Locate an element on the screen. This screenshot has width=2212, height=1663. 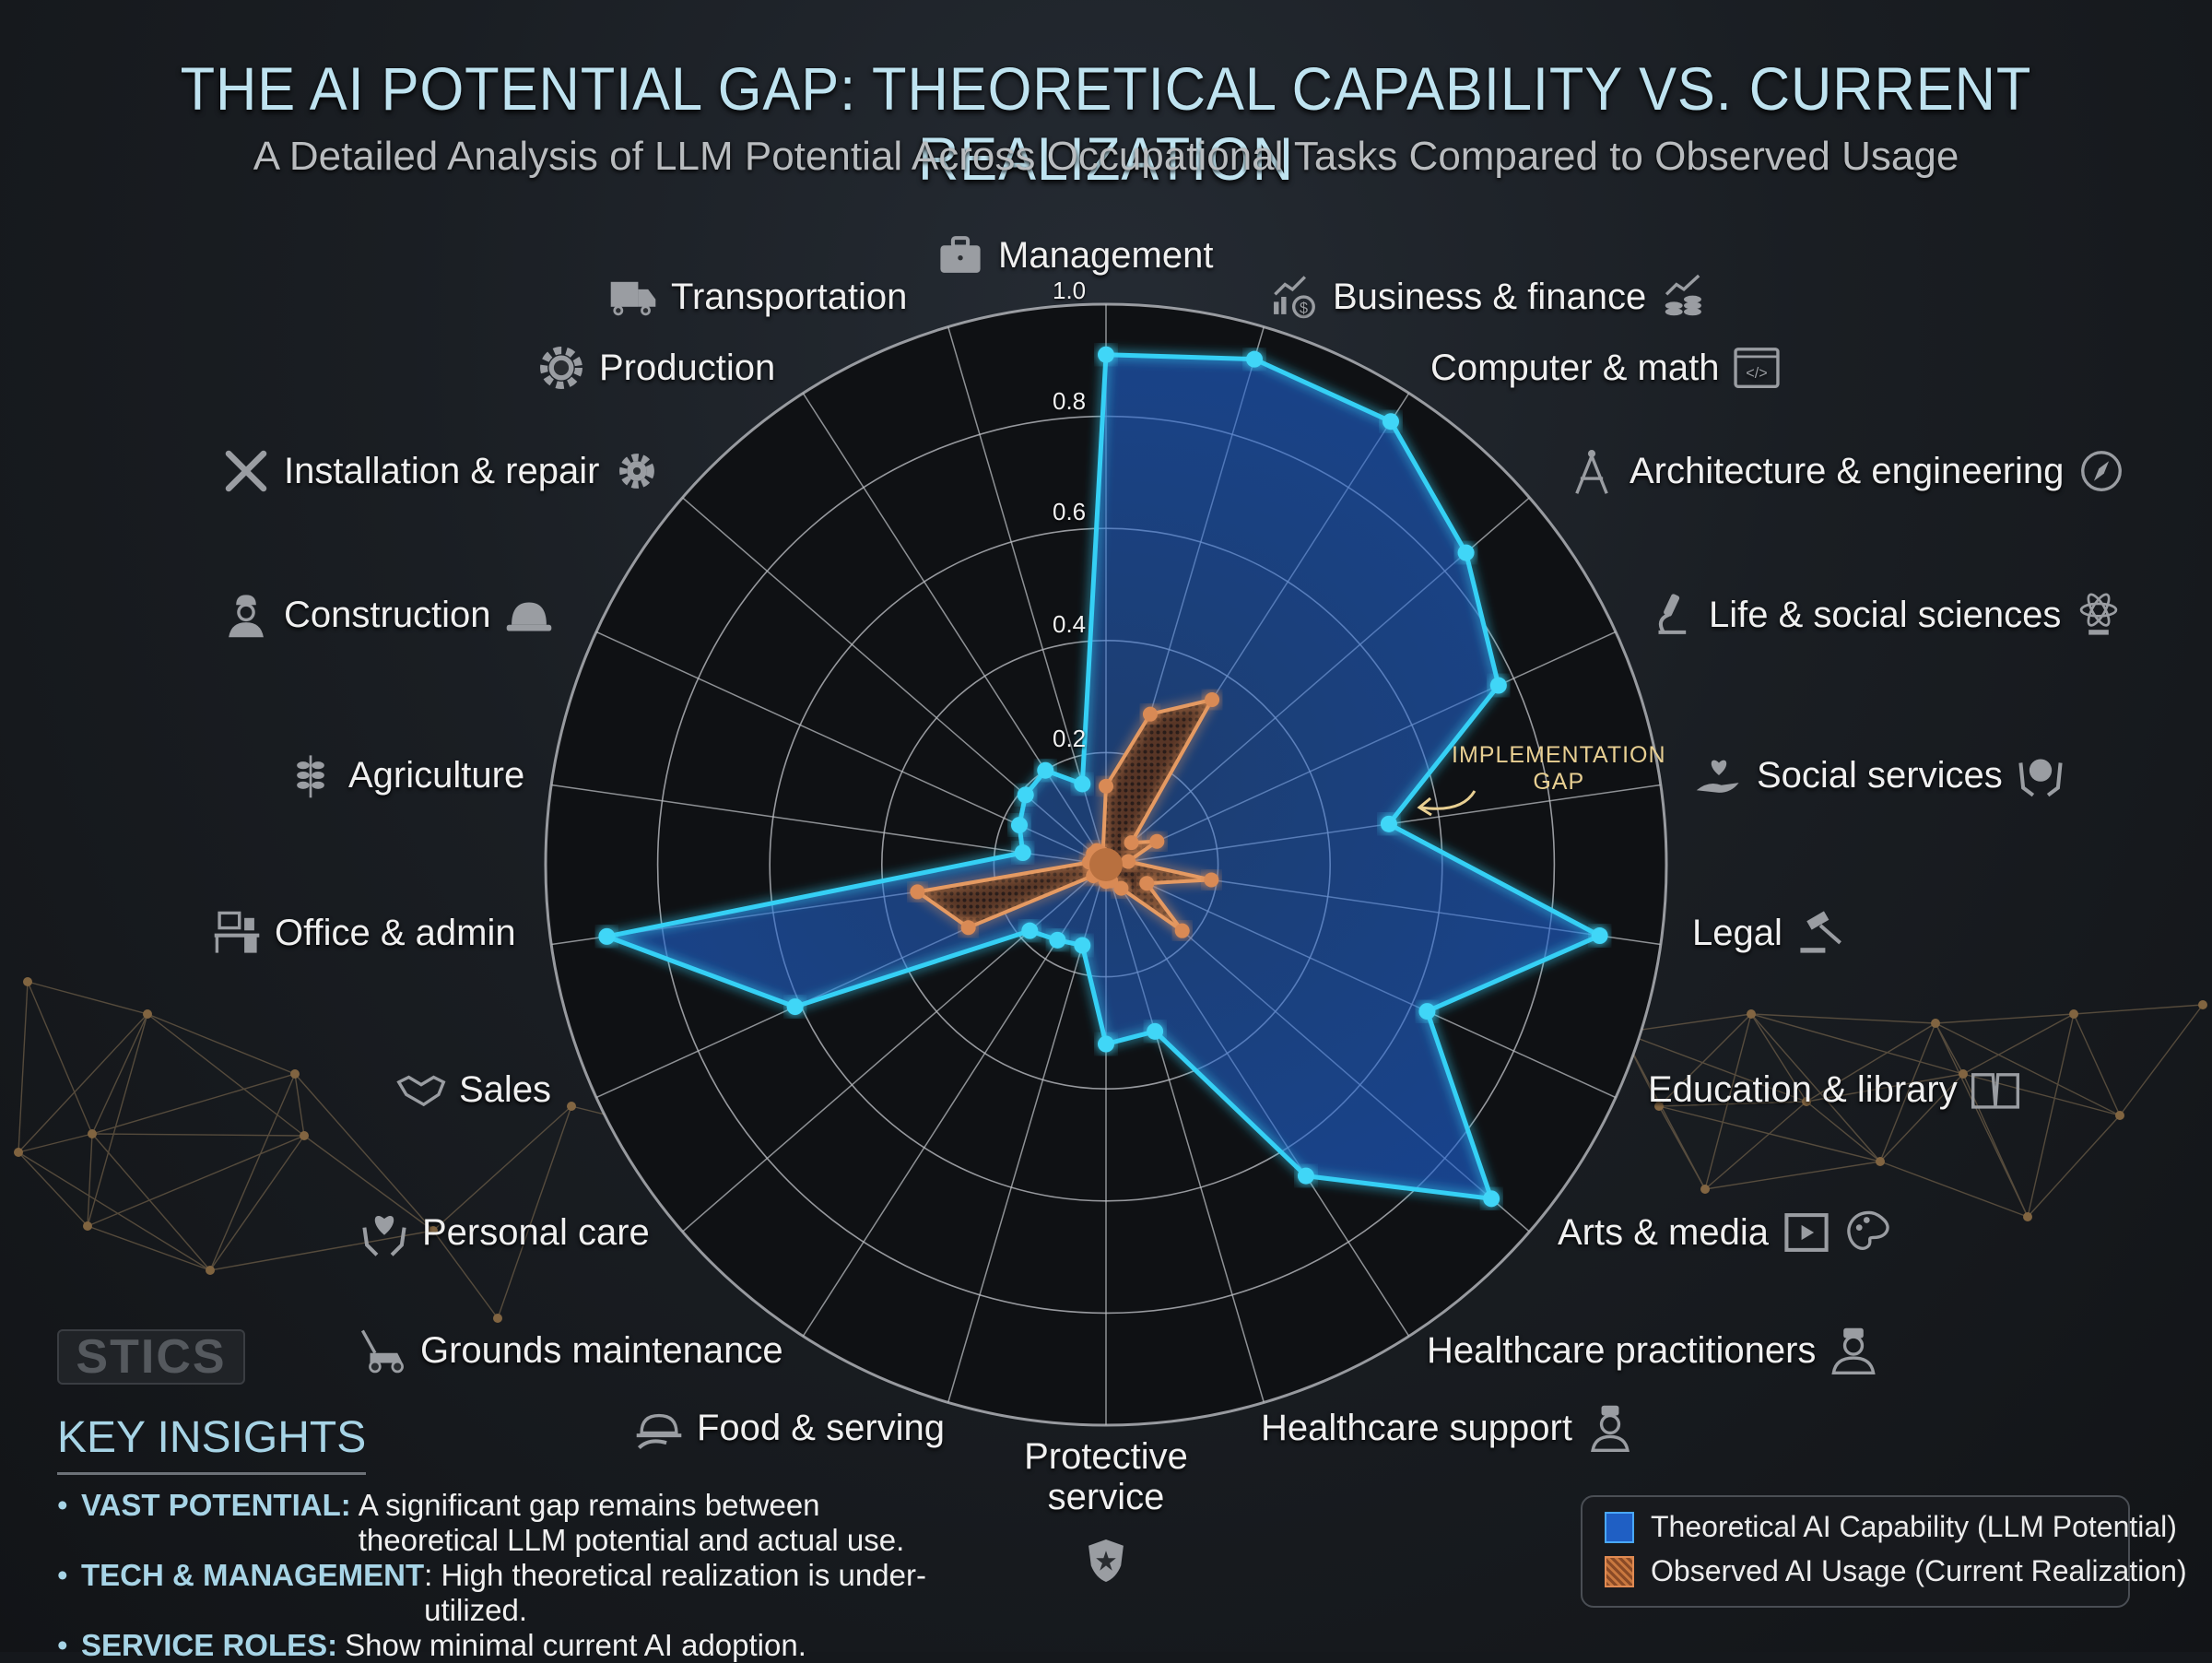
category-text: Life & social sciences is located at coordinates (1885, 614).